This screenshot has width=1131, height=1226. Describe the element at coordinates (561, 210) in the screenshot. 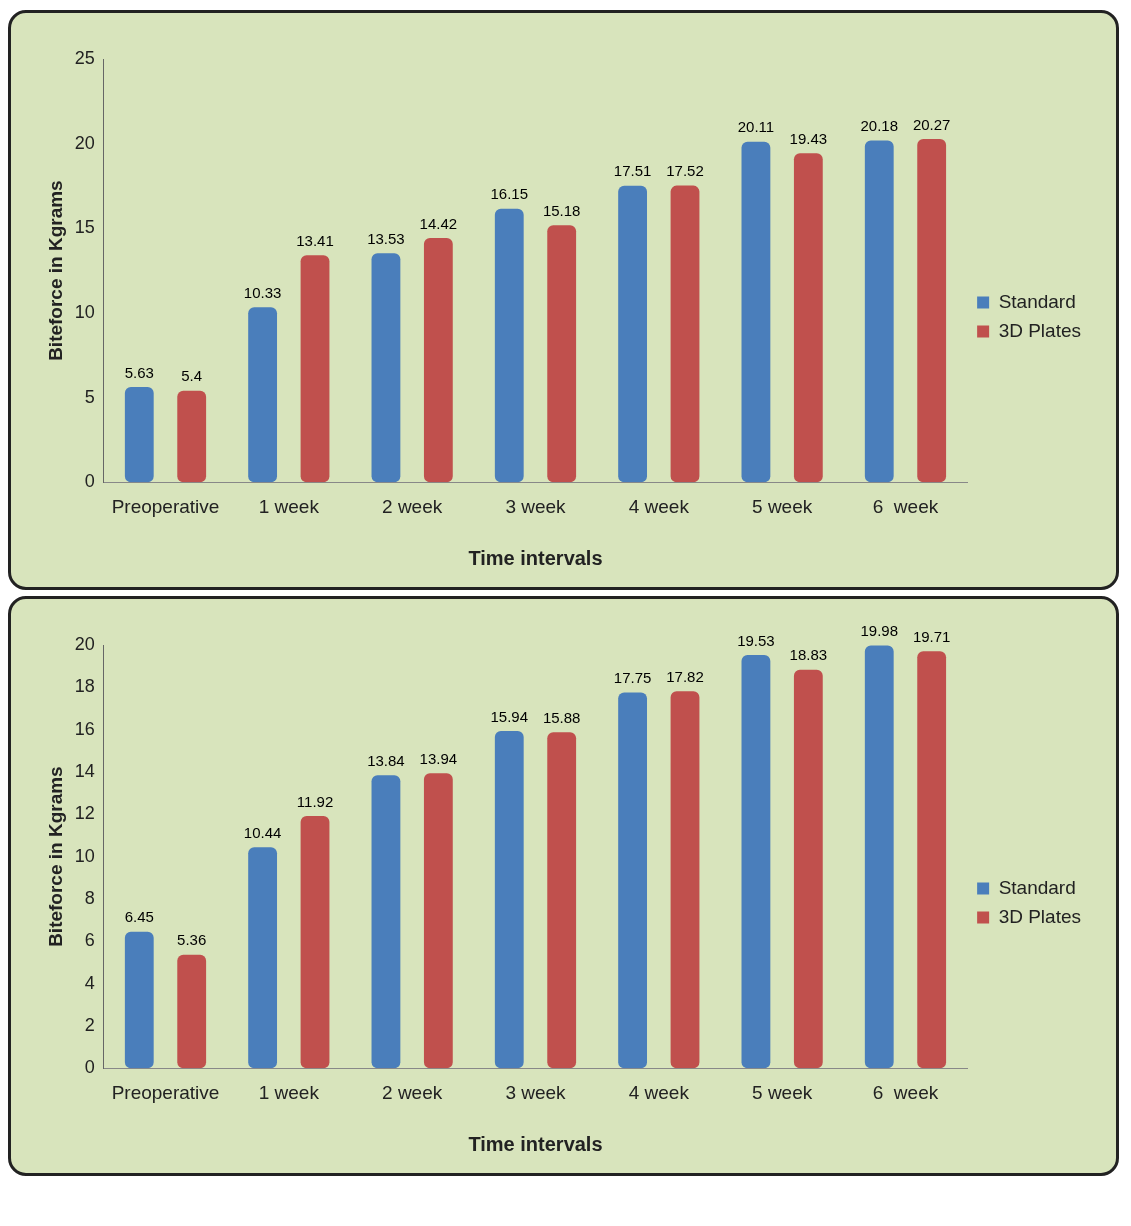

I see `data-label: 15.18` at that location.